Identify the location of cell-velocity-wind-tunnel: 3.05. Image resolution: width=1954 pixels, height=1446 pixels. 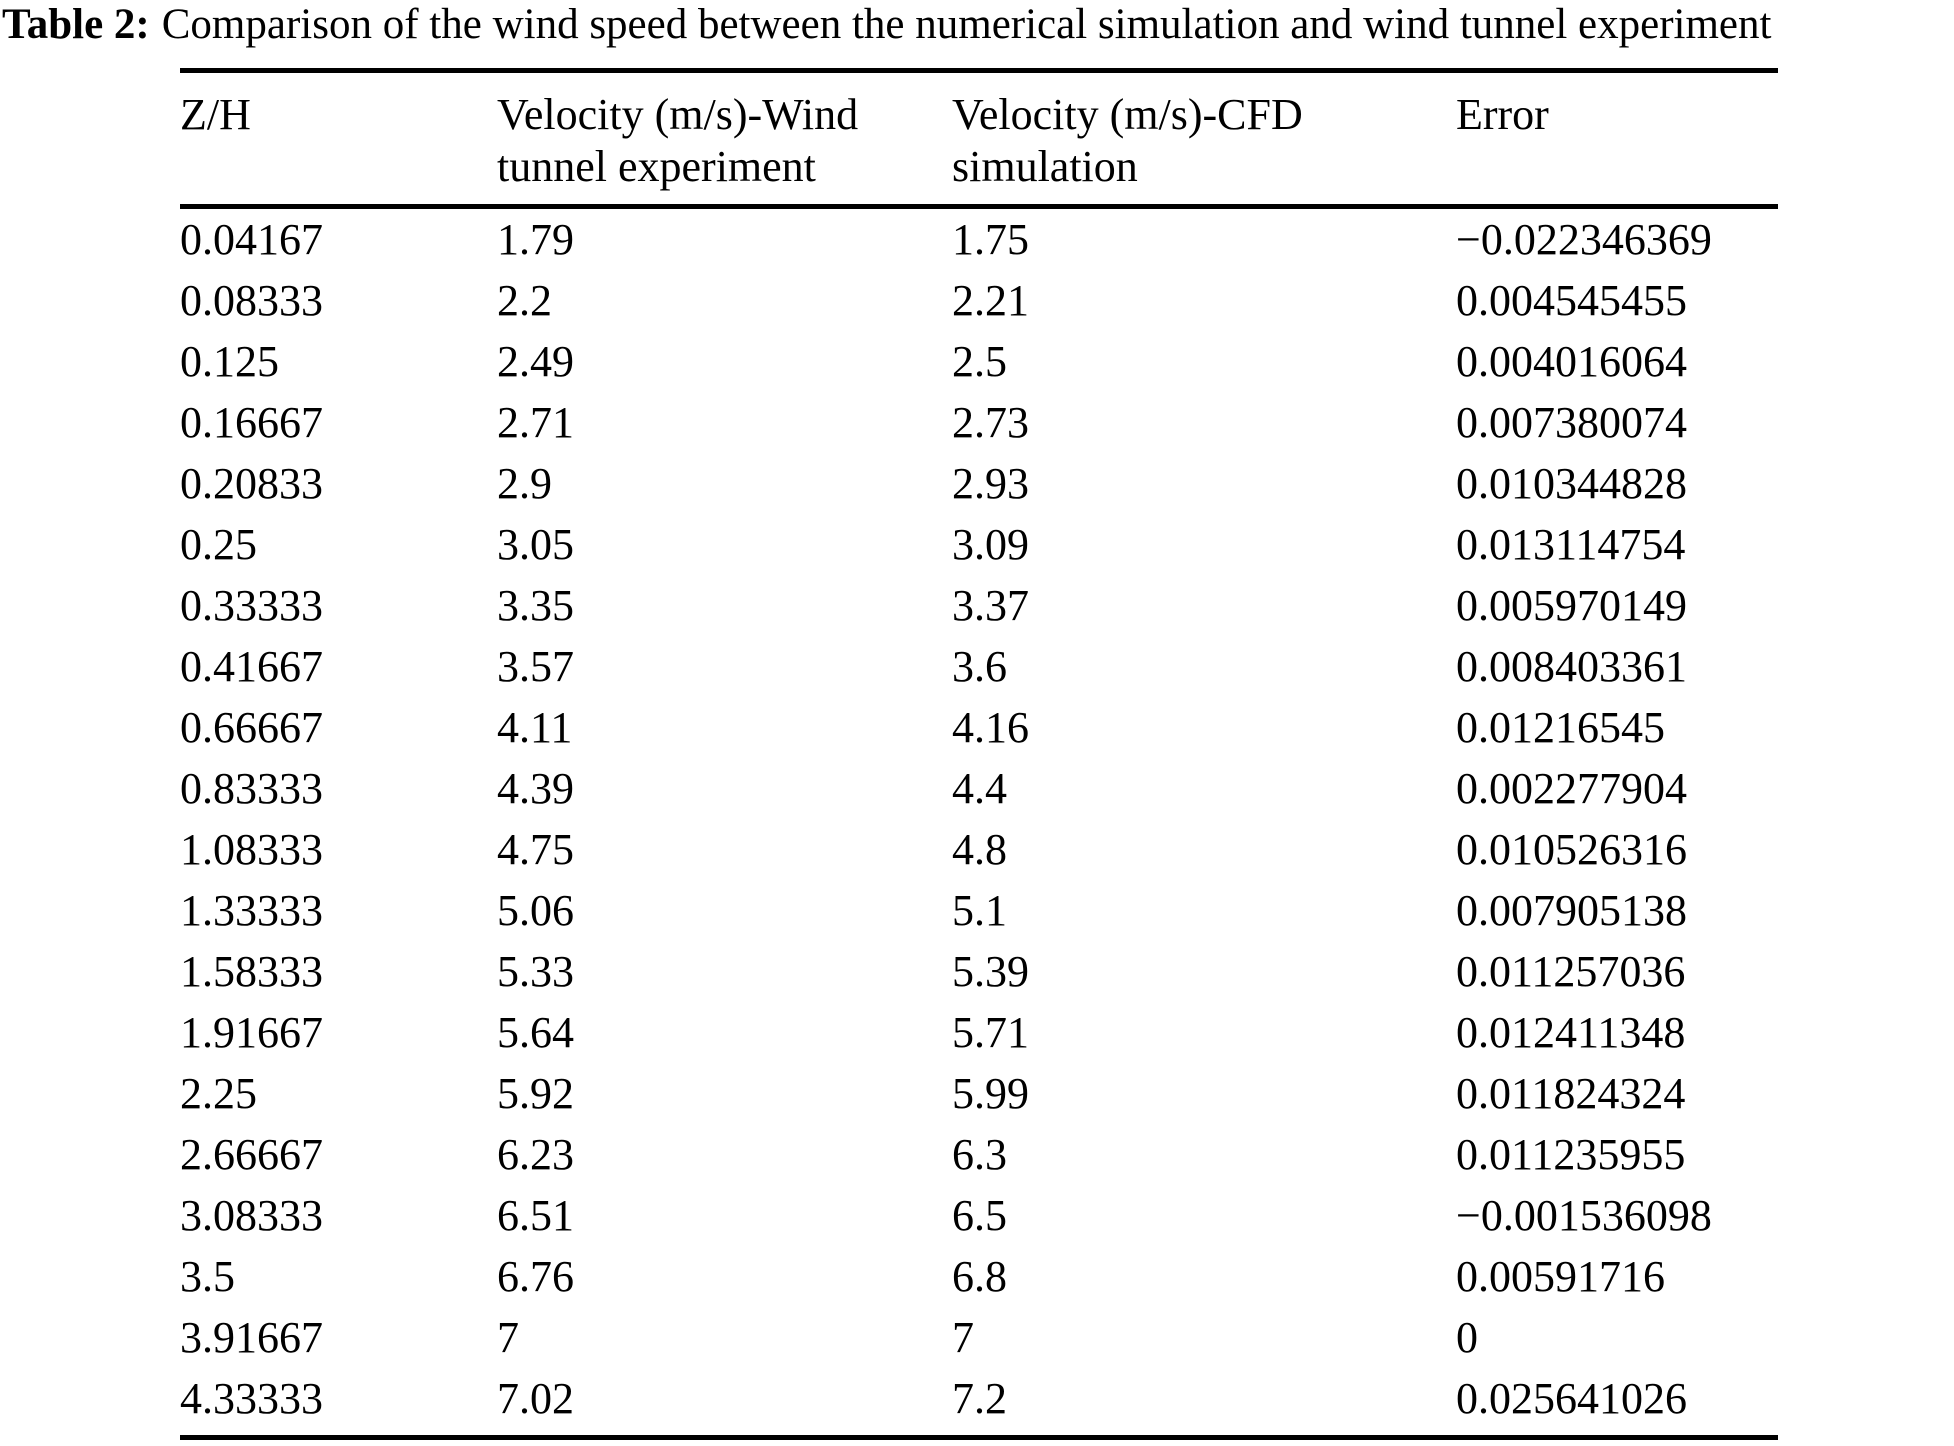
(535, 544).